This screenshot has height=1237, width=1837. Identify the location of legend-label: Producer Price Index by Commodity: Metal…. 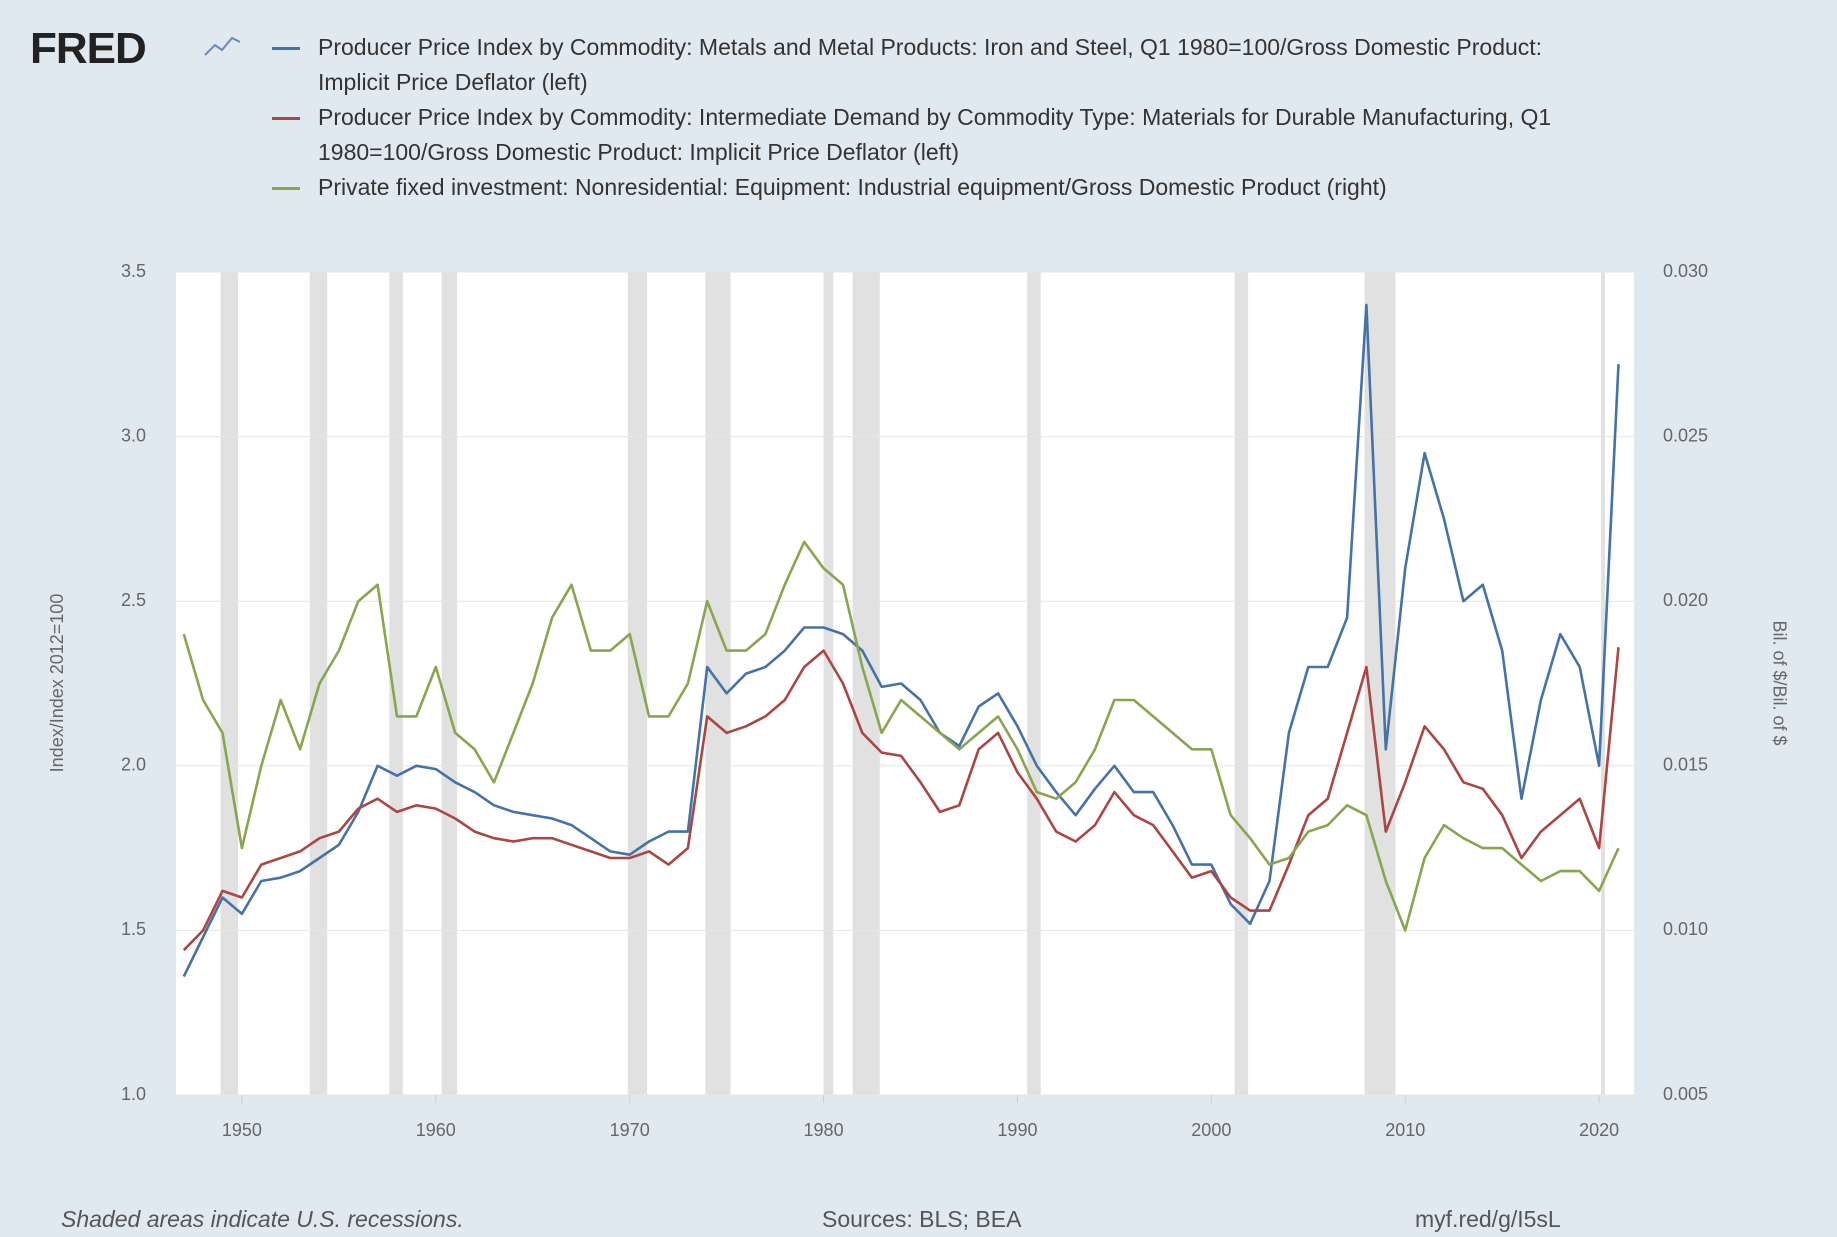
(930, 64).